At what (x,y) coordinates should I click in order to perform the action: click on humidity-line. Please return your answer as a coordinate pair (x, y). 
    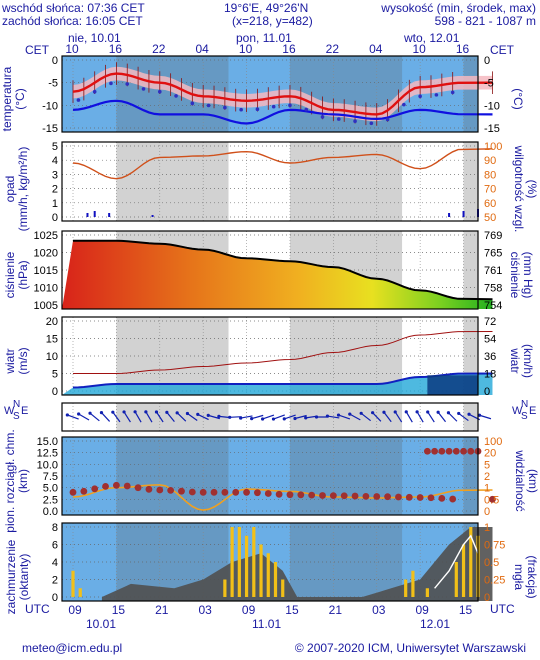
    Looking at the image, I should click on (282, 164).